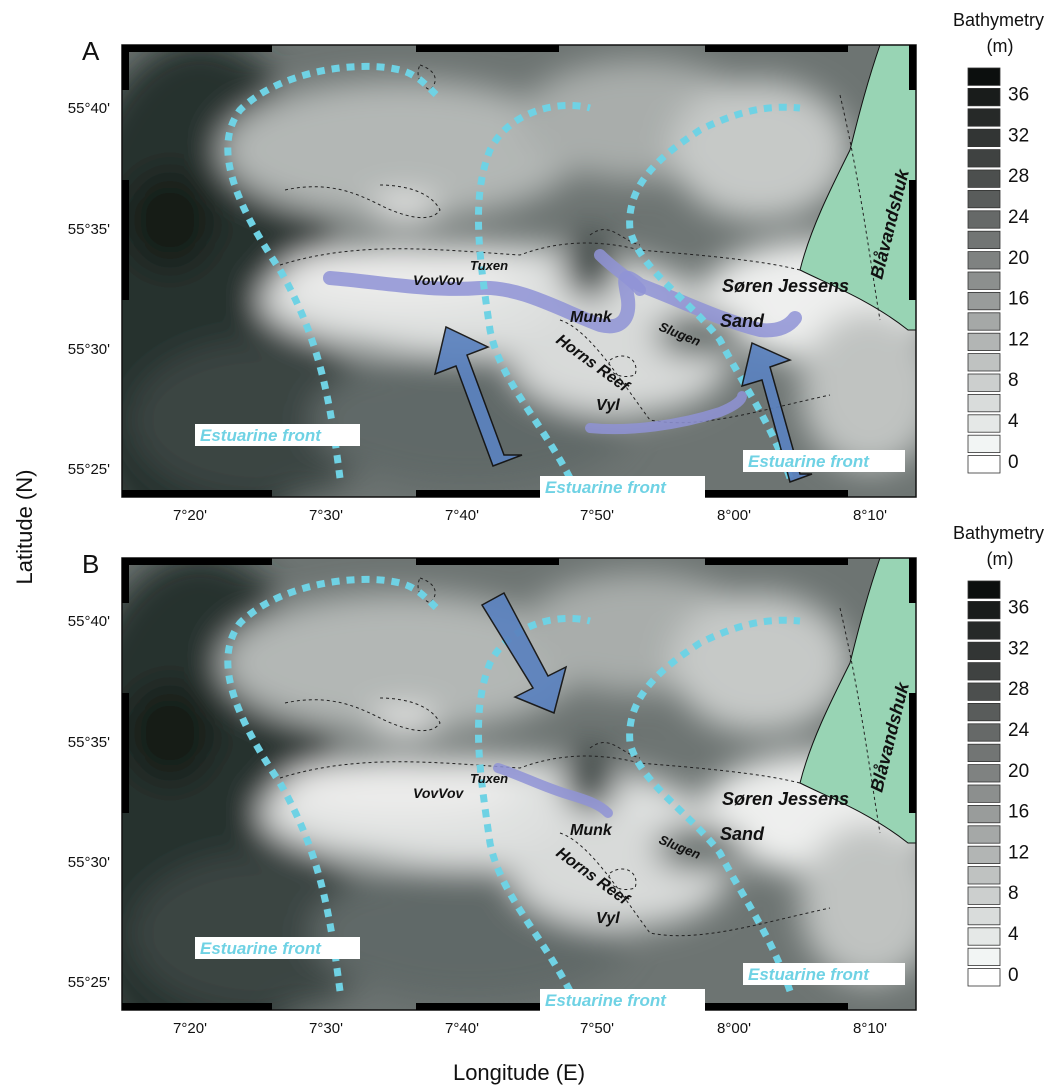 The image size is (1049, 1090). What do you see at coordinates (998, 533) in the screenshot?
I see `legend-title: Bathymetry` at bounding box center [998, 533].